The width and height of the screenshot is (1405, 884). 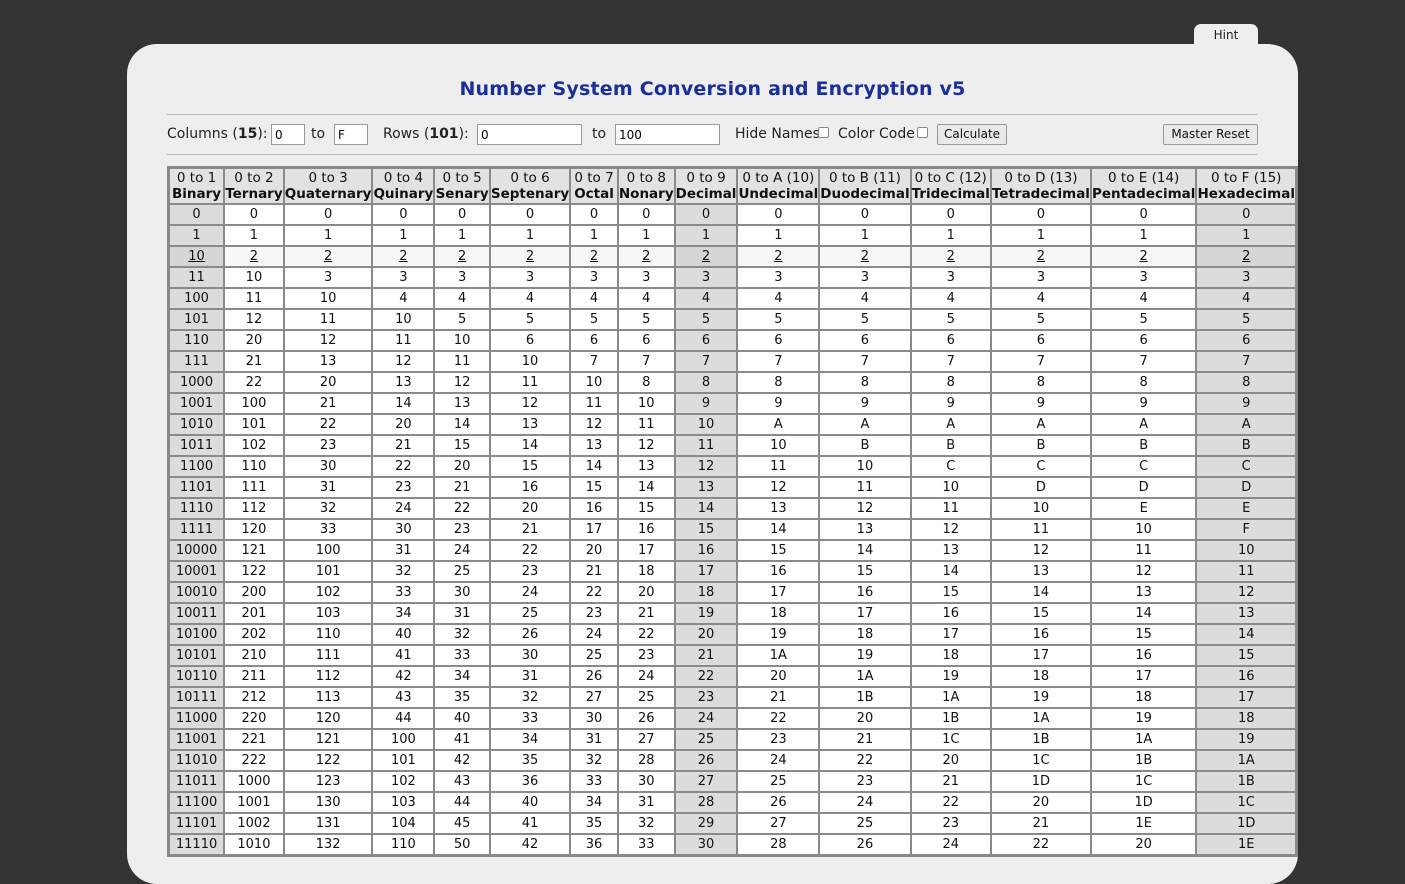 What do you see at coordinates (1210, 134) in the screenshot?
I see `master-reset-button: Master Reset` at bounding box center [1210, 134].